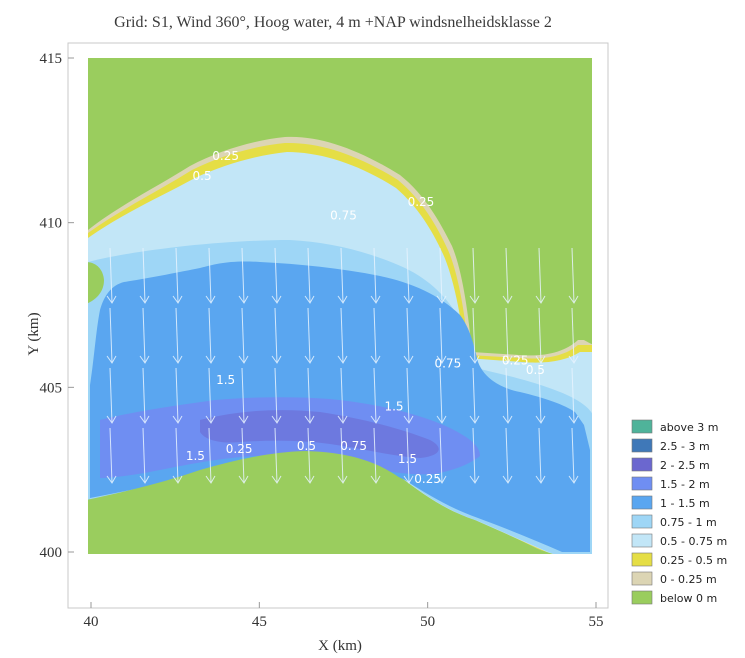  I want to click on x-tick-label: 50, so click(427, 622).